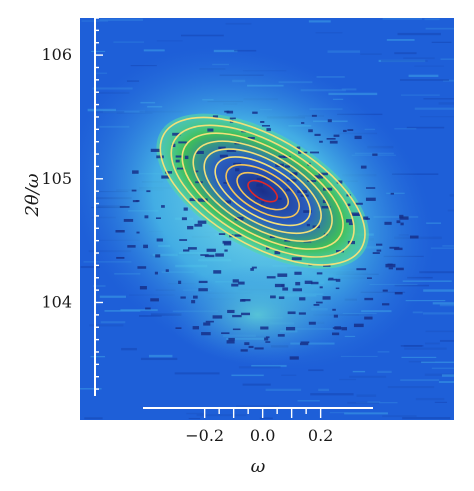  What do you see at coordinates (72, 206) in the screenshot?
I see `y-axis: 104 105 106` at bounding box center [72, 206].